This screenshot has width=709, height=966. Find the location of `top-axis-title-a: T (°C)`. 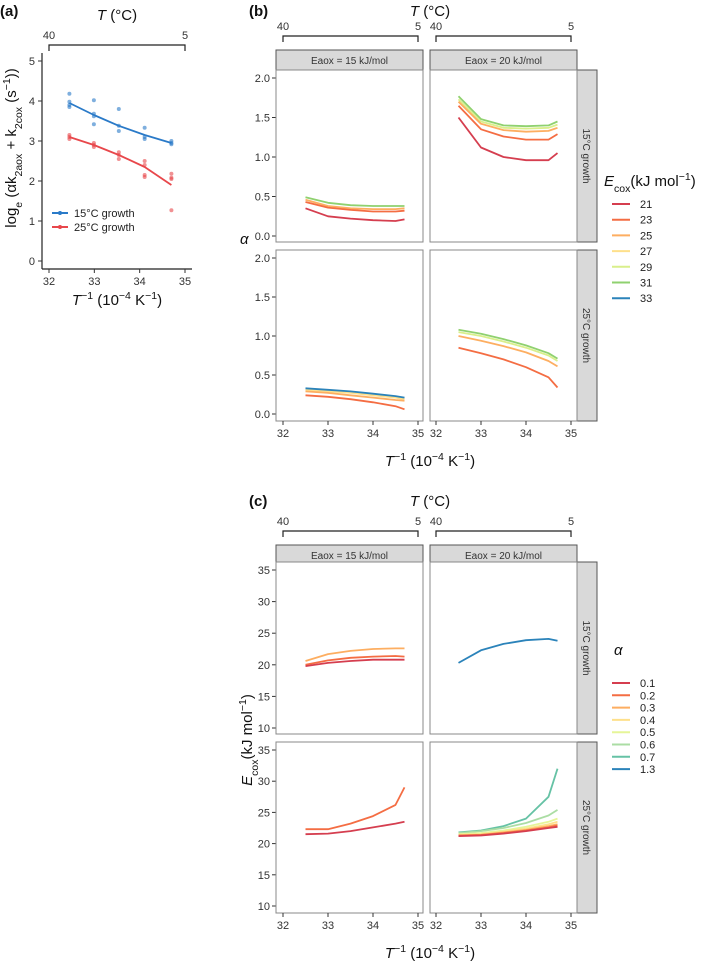

top-axis-title-a: T (°C) is located at coordinates (117, 15).